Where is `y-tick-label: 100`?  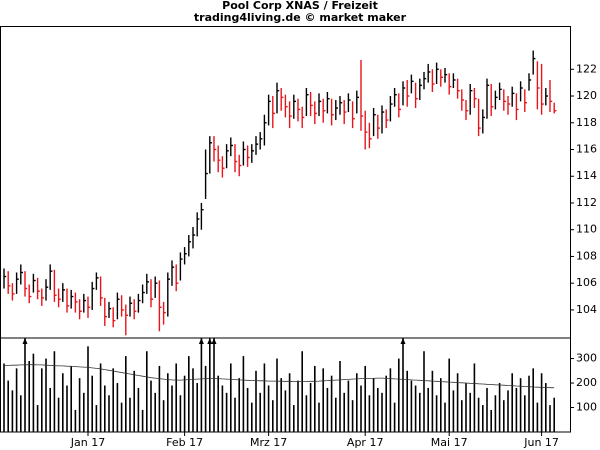 y-tick-label: 100 is located at coordinates (586, 407).